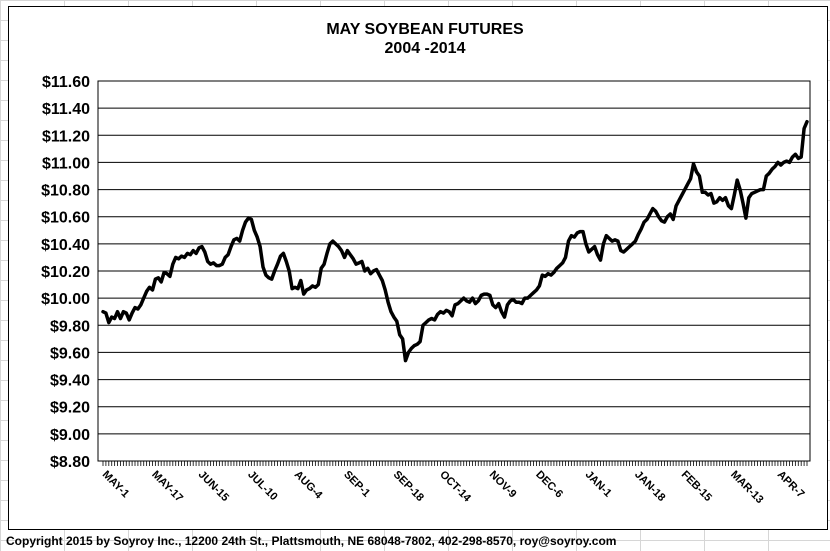  What do you see at coordinates (549, 485) in the screenshot?
I see `x-tick-label: DEC-6` at bounding box center [549, 485].